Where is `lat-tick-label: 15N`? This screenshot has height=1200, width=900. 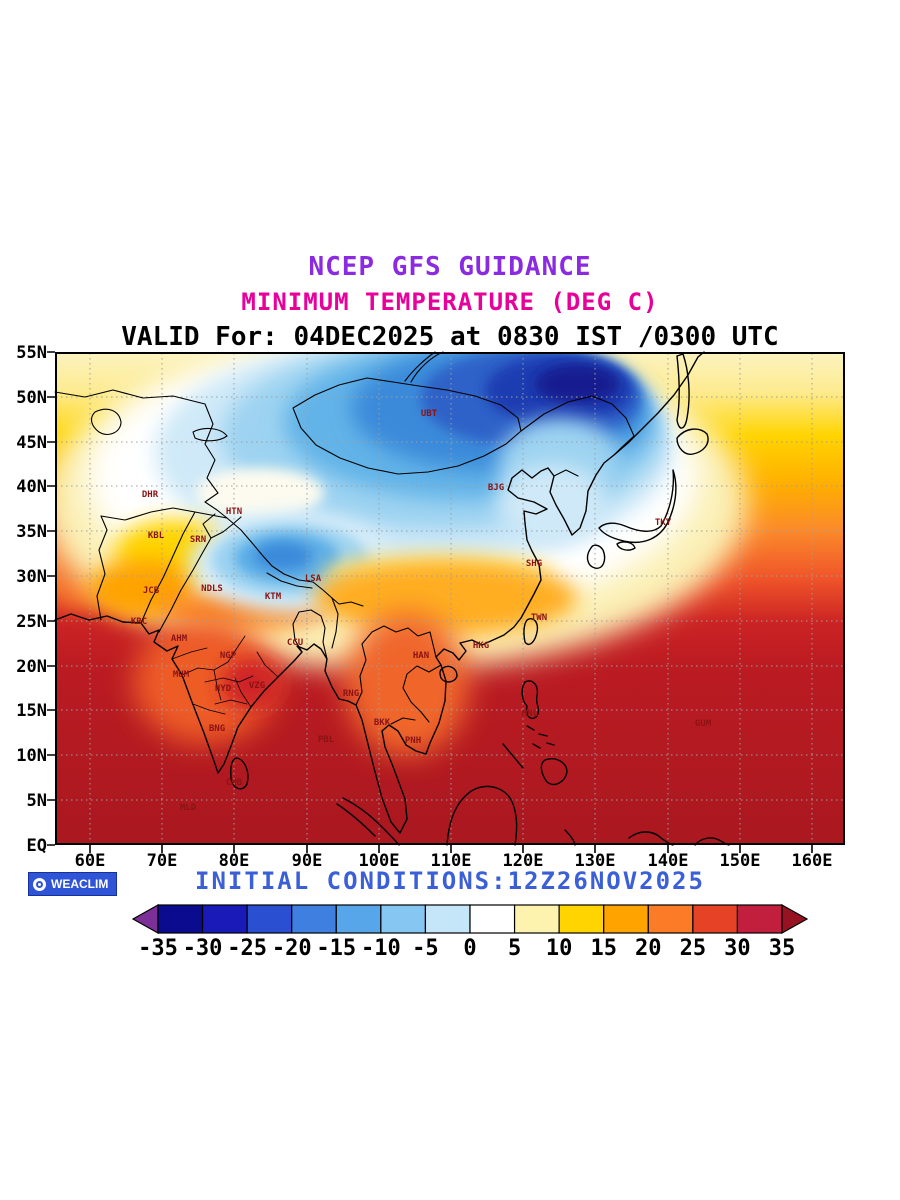
lat-tick-label: 15N is located at coordinates (31, 711).